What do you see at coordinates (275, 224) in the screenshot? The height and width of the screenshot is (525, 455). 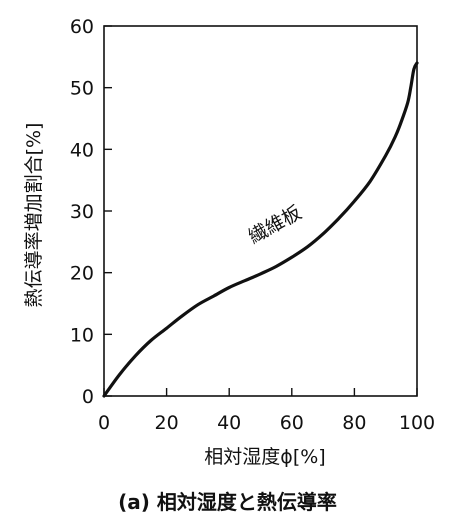 I see `series-annotation: 繊維板` at bounding box center [275, 224].